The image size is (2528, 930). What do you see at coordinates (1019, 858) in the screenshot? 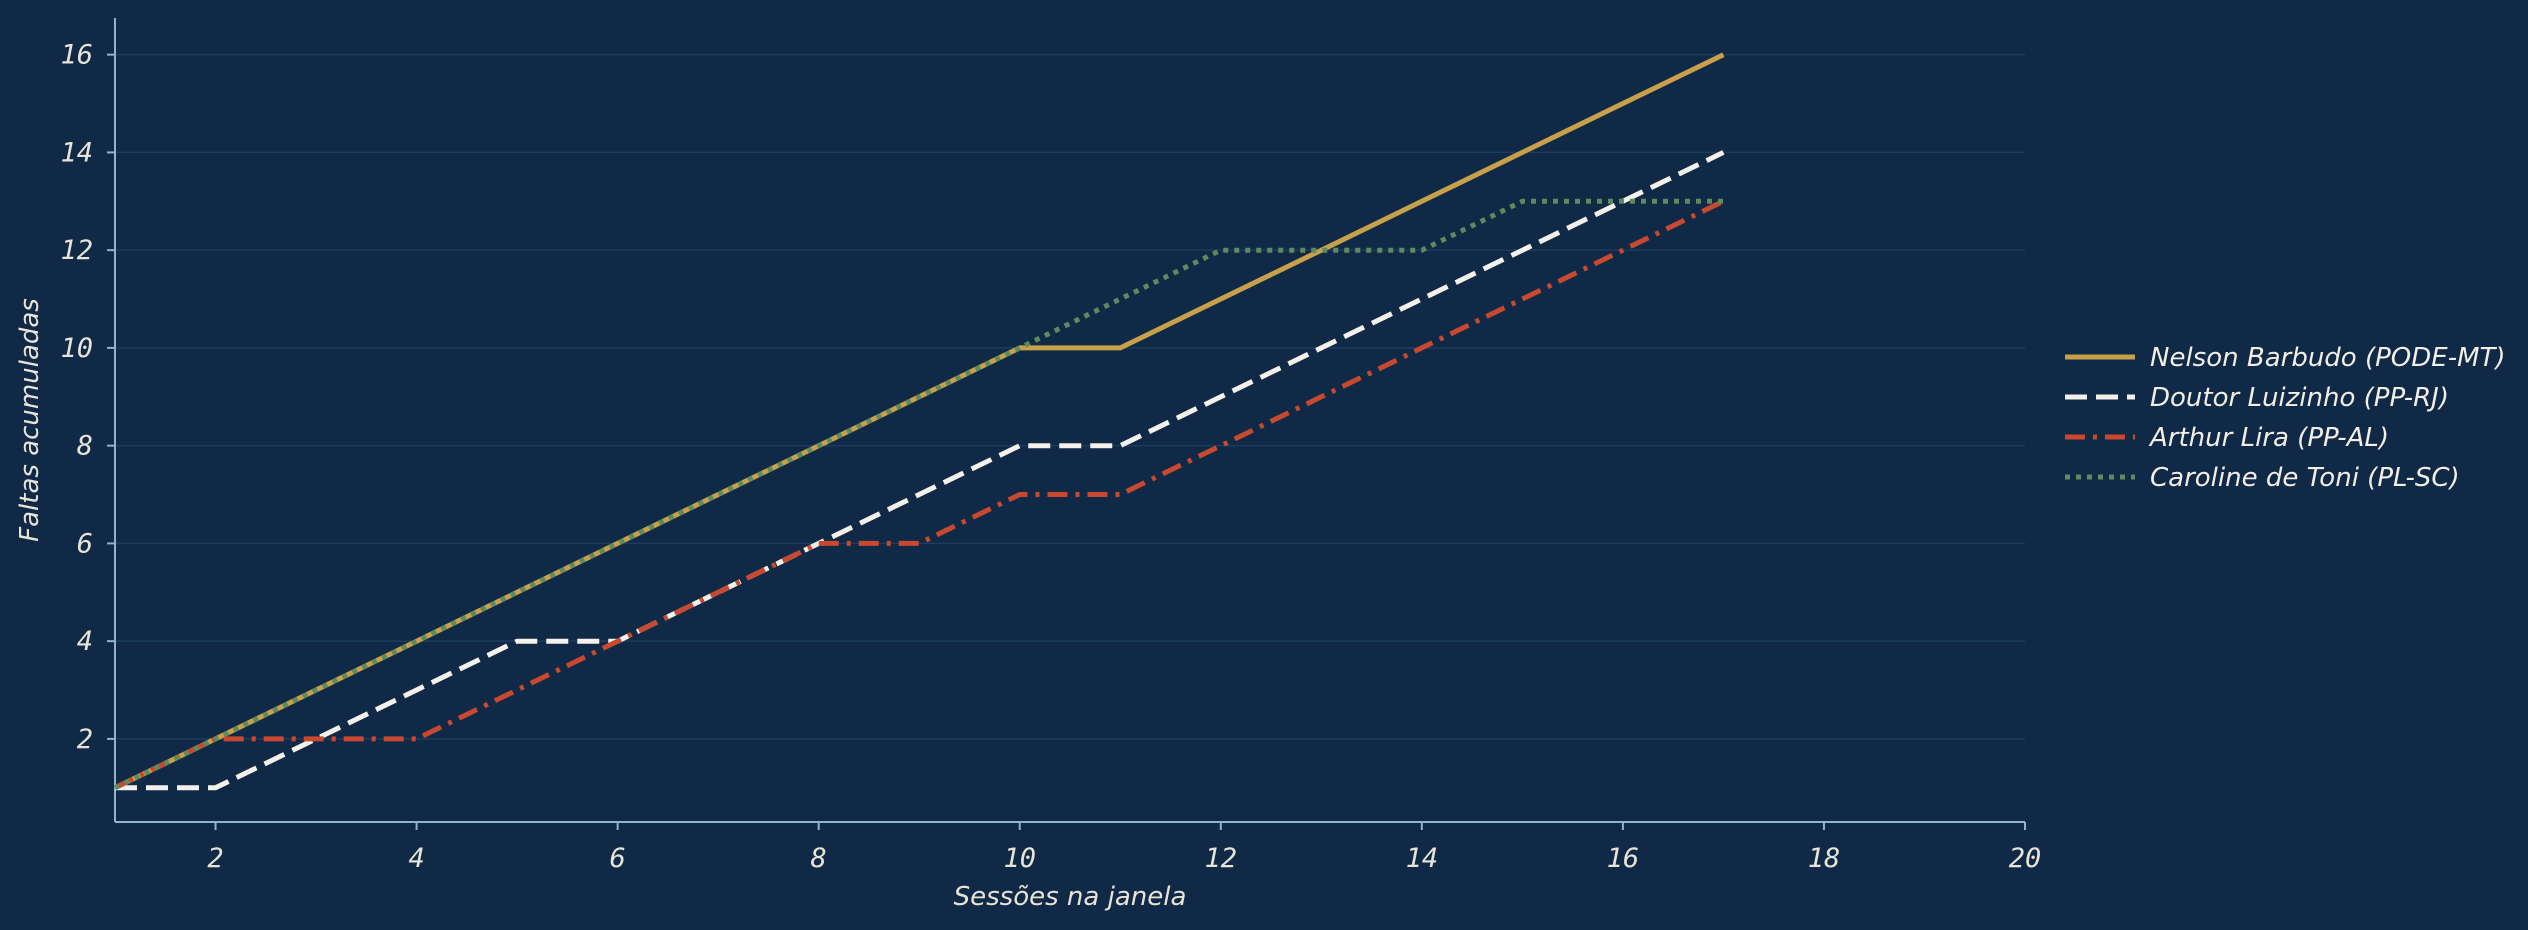
I see `x-tick-label-4: 10` at bounding box center [1019, 858].